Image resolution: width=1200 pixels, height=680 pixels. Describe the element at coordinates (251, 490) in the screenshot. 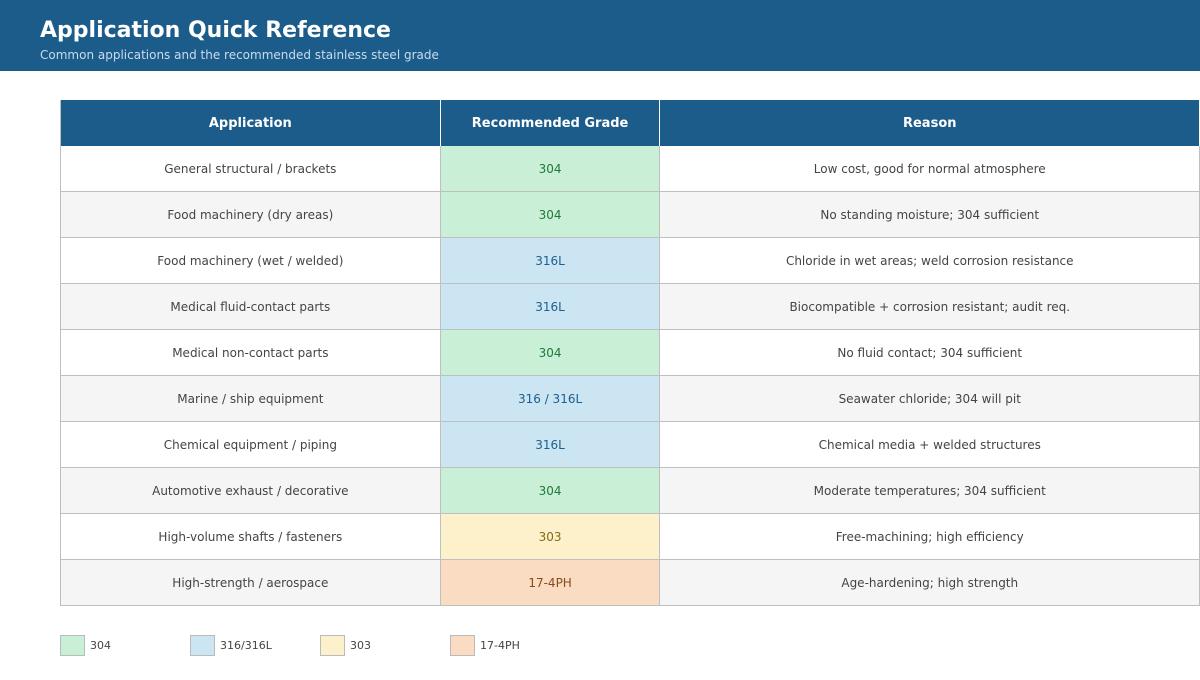

I see `cell-application: Automotive exhaust / decorative` at that location.